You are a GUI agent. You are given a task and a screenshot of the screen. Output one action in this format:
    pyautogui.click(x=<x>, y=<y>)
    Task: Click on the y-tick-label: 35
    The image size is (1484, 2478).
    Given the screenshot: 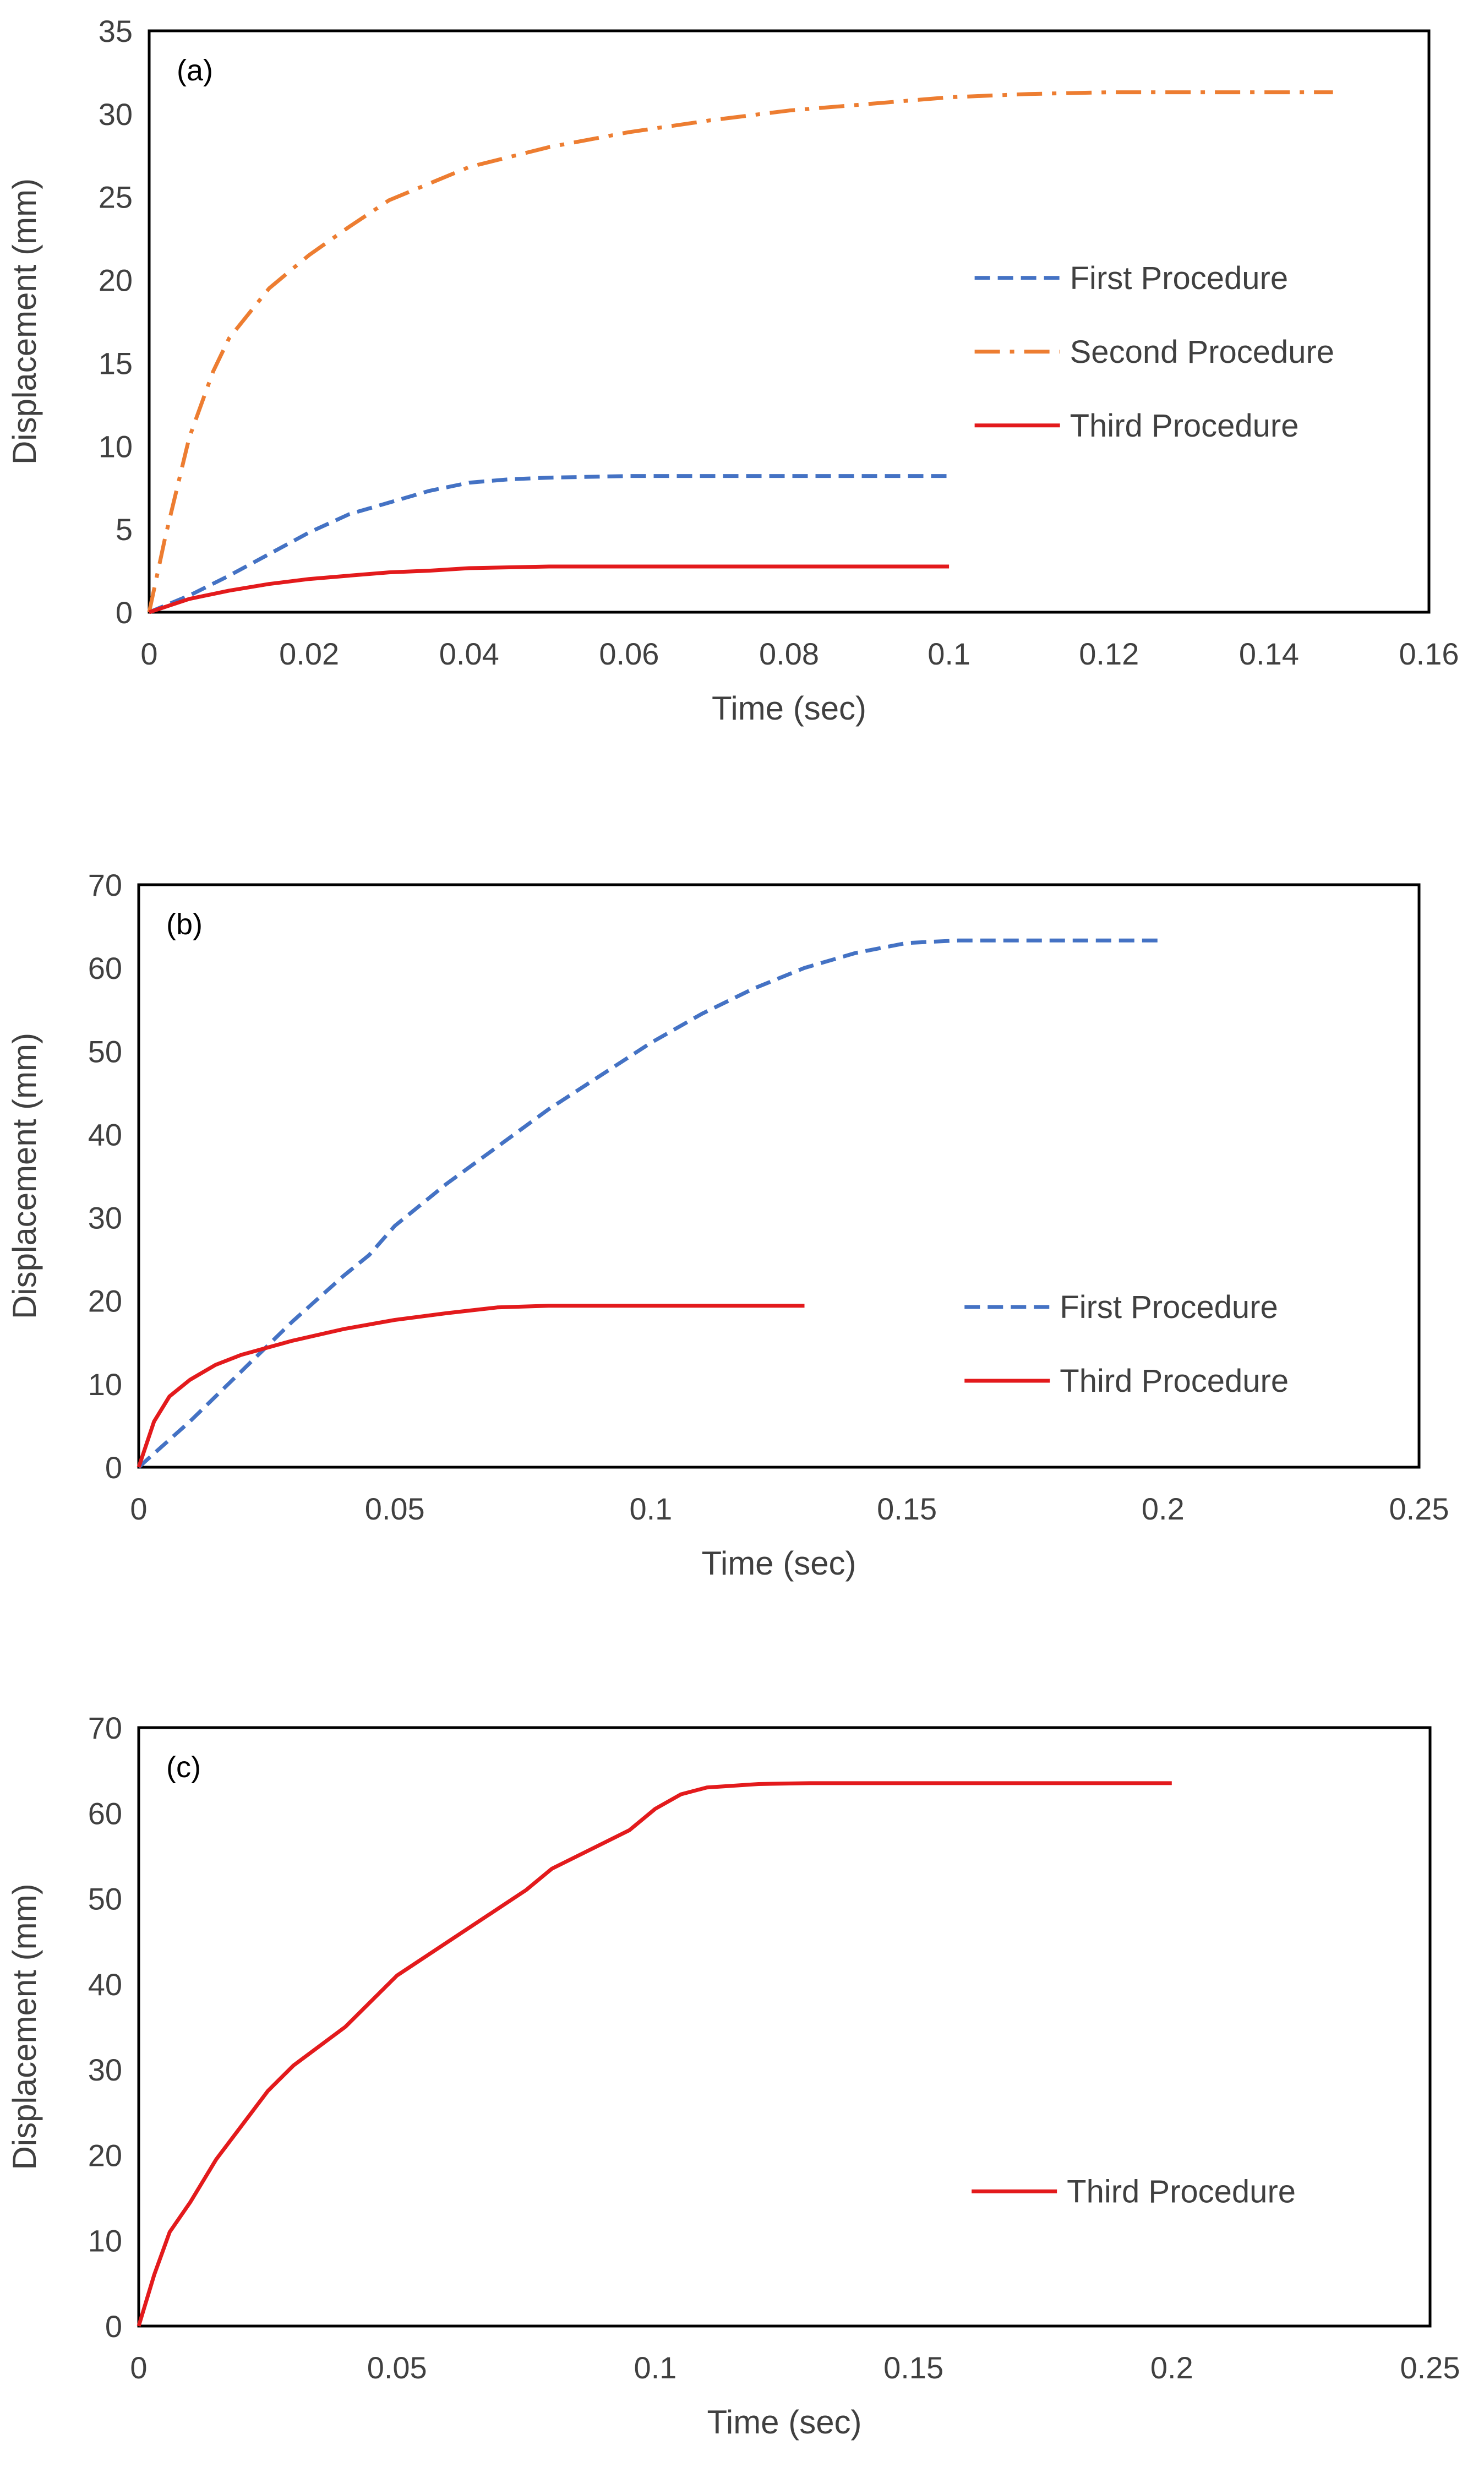 What is the action you would take?
    pyautogui.click(x=116, y=31)
    